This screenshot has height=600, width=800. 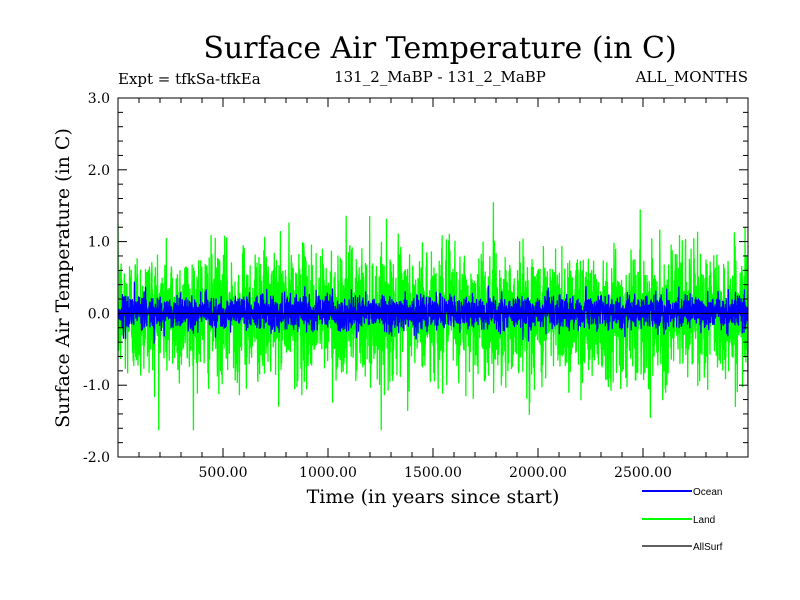 I want to click on x-tick-label: 1500.00, so click(x=433, y=473).